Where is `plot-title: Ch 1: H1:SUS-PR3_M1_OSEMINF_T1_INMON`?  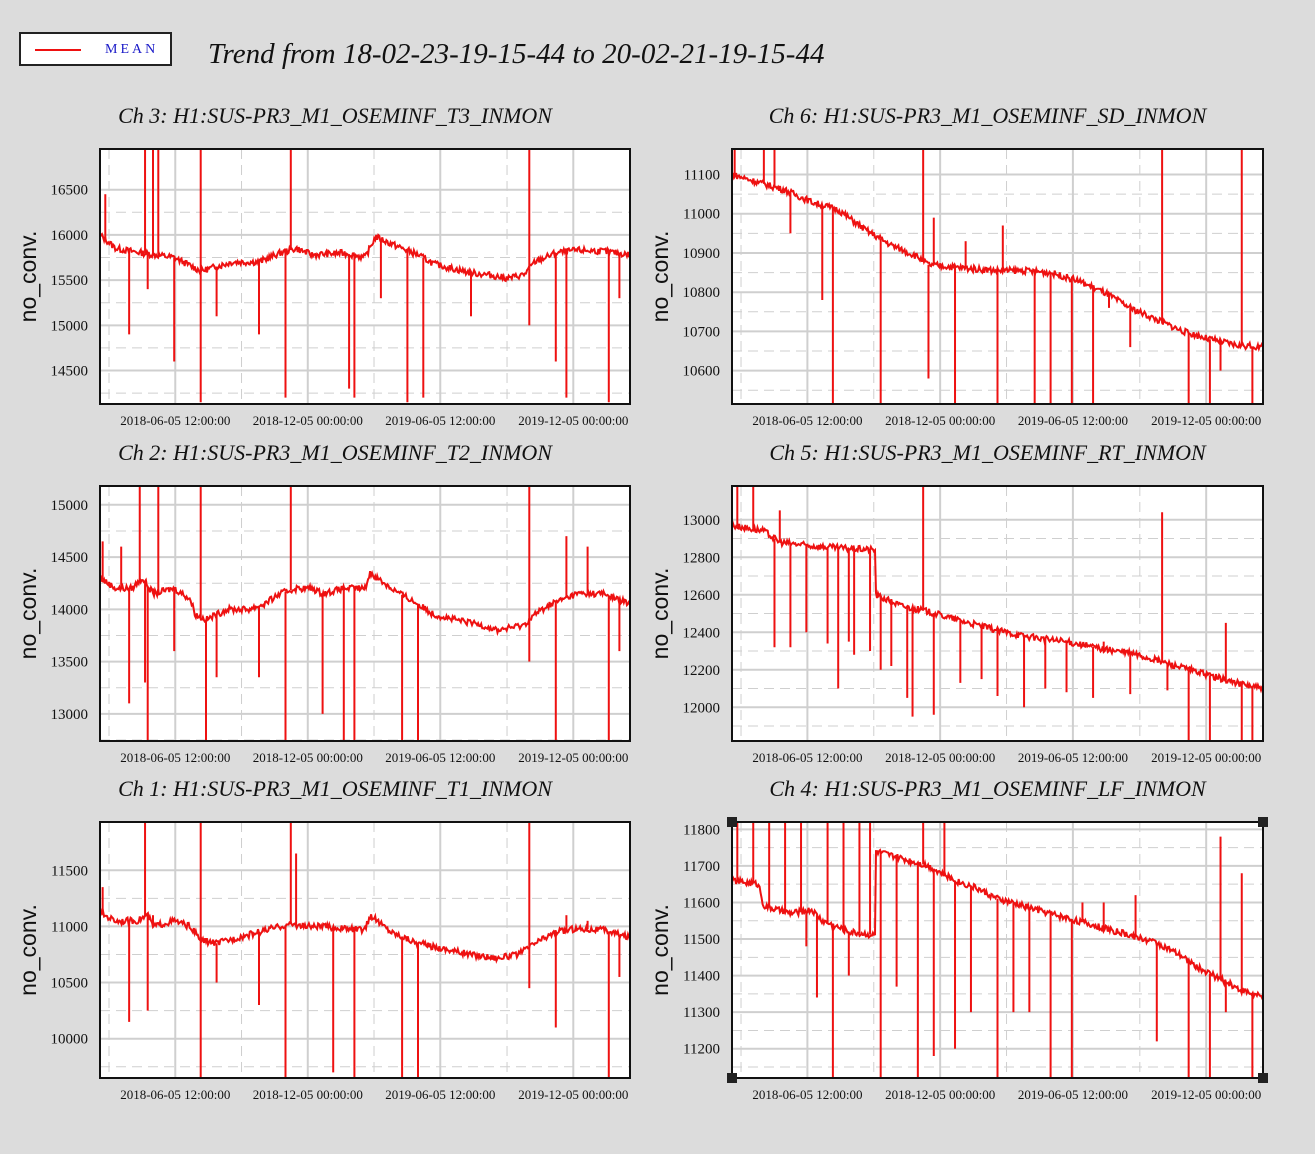
plot-title: Ch 1: H1:SUS-PR3_M1_OSEMINF_T1_INMON is located at coordinates (335, 788).